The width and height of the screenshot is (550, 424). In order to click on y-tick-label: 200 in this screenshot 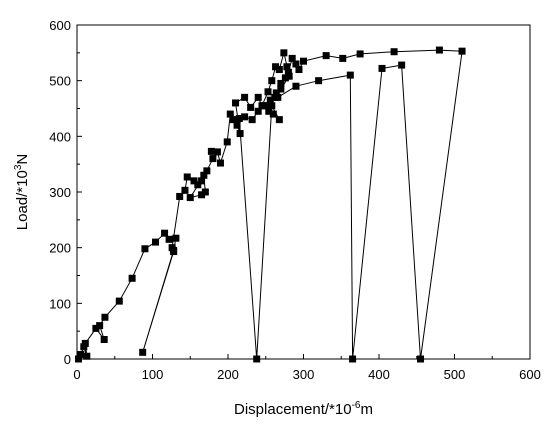, I will do `click(60, 248)`.